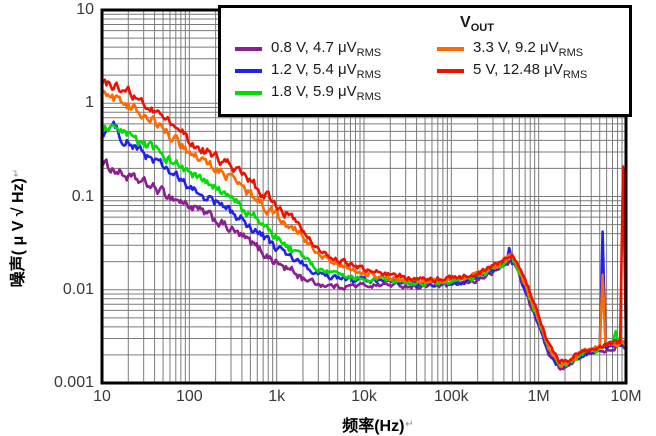 The height and width of the screenshot is (436, 656). What do you see at coordinates (248, 49) in the screenshot?
I see `legend-swatch-0.8v` at bounding box center [248, 49].